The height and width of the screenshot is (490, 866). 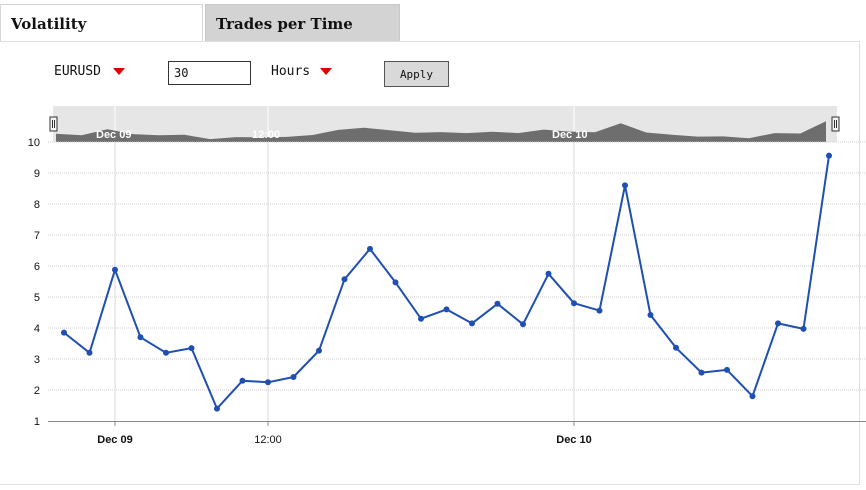 I want to click on navigator-label: 12:00, so click(x=266, y=135).